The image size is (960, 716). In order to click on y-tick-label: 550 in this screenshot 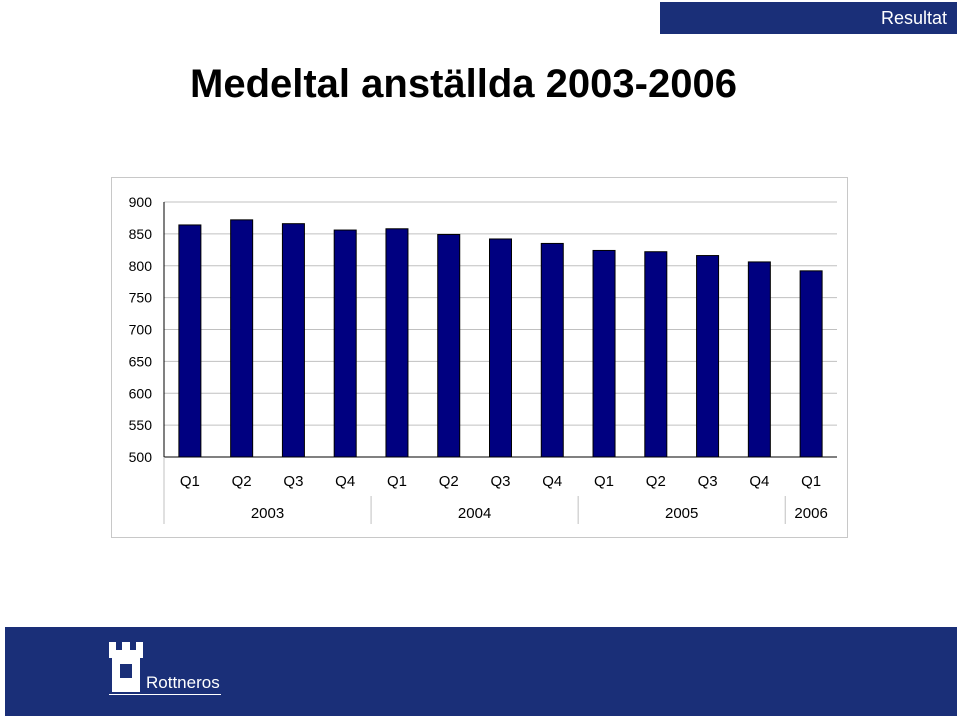, I will do `click(141, 425)`.